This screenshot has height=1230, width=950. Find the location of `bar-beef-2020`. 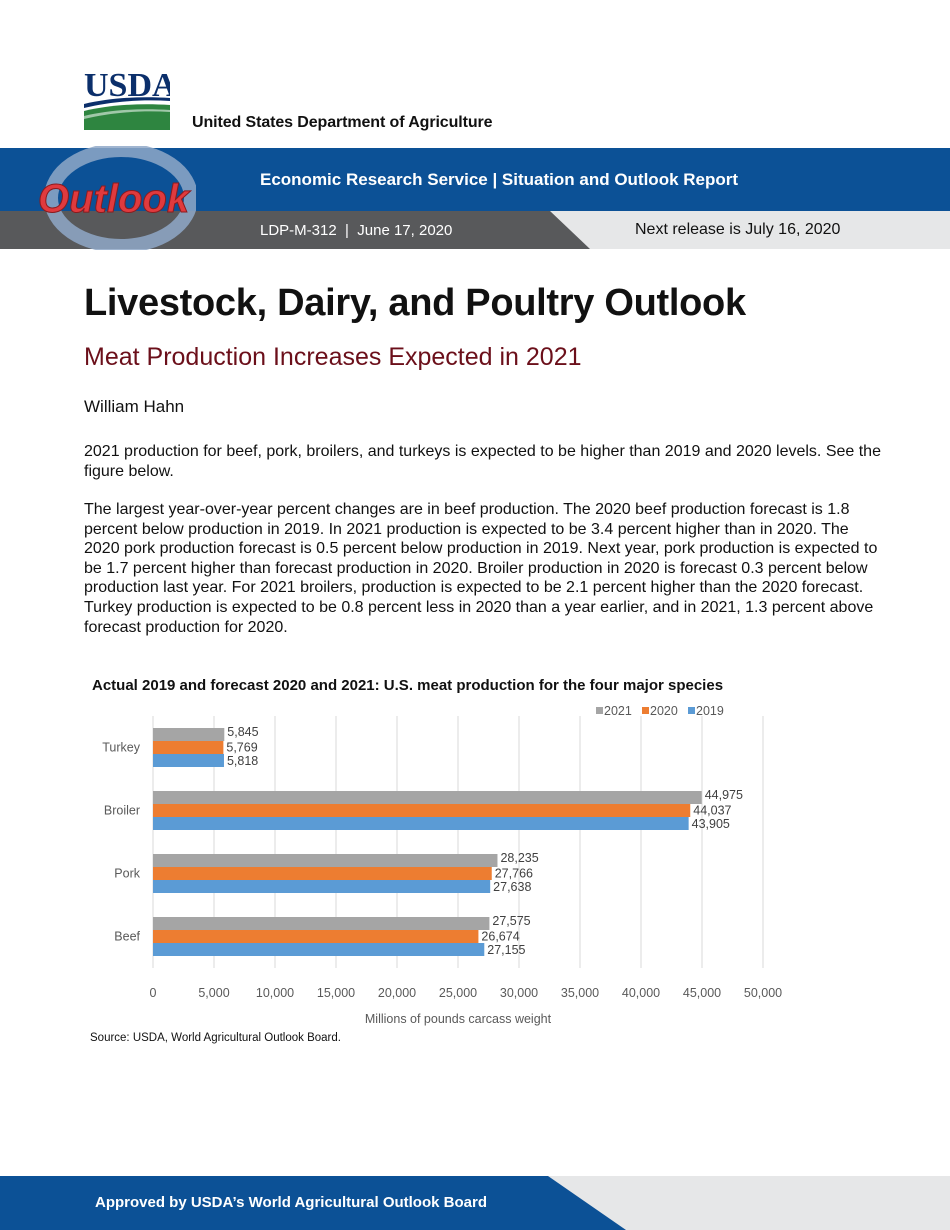

bar-beef-2020 is located at coordinates (316, 936).